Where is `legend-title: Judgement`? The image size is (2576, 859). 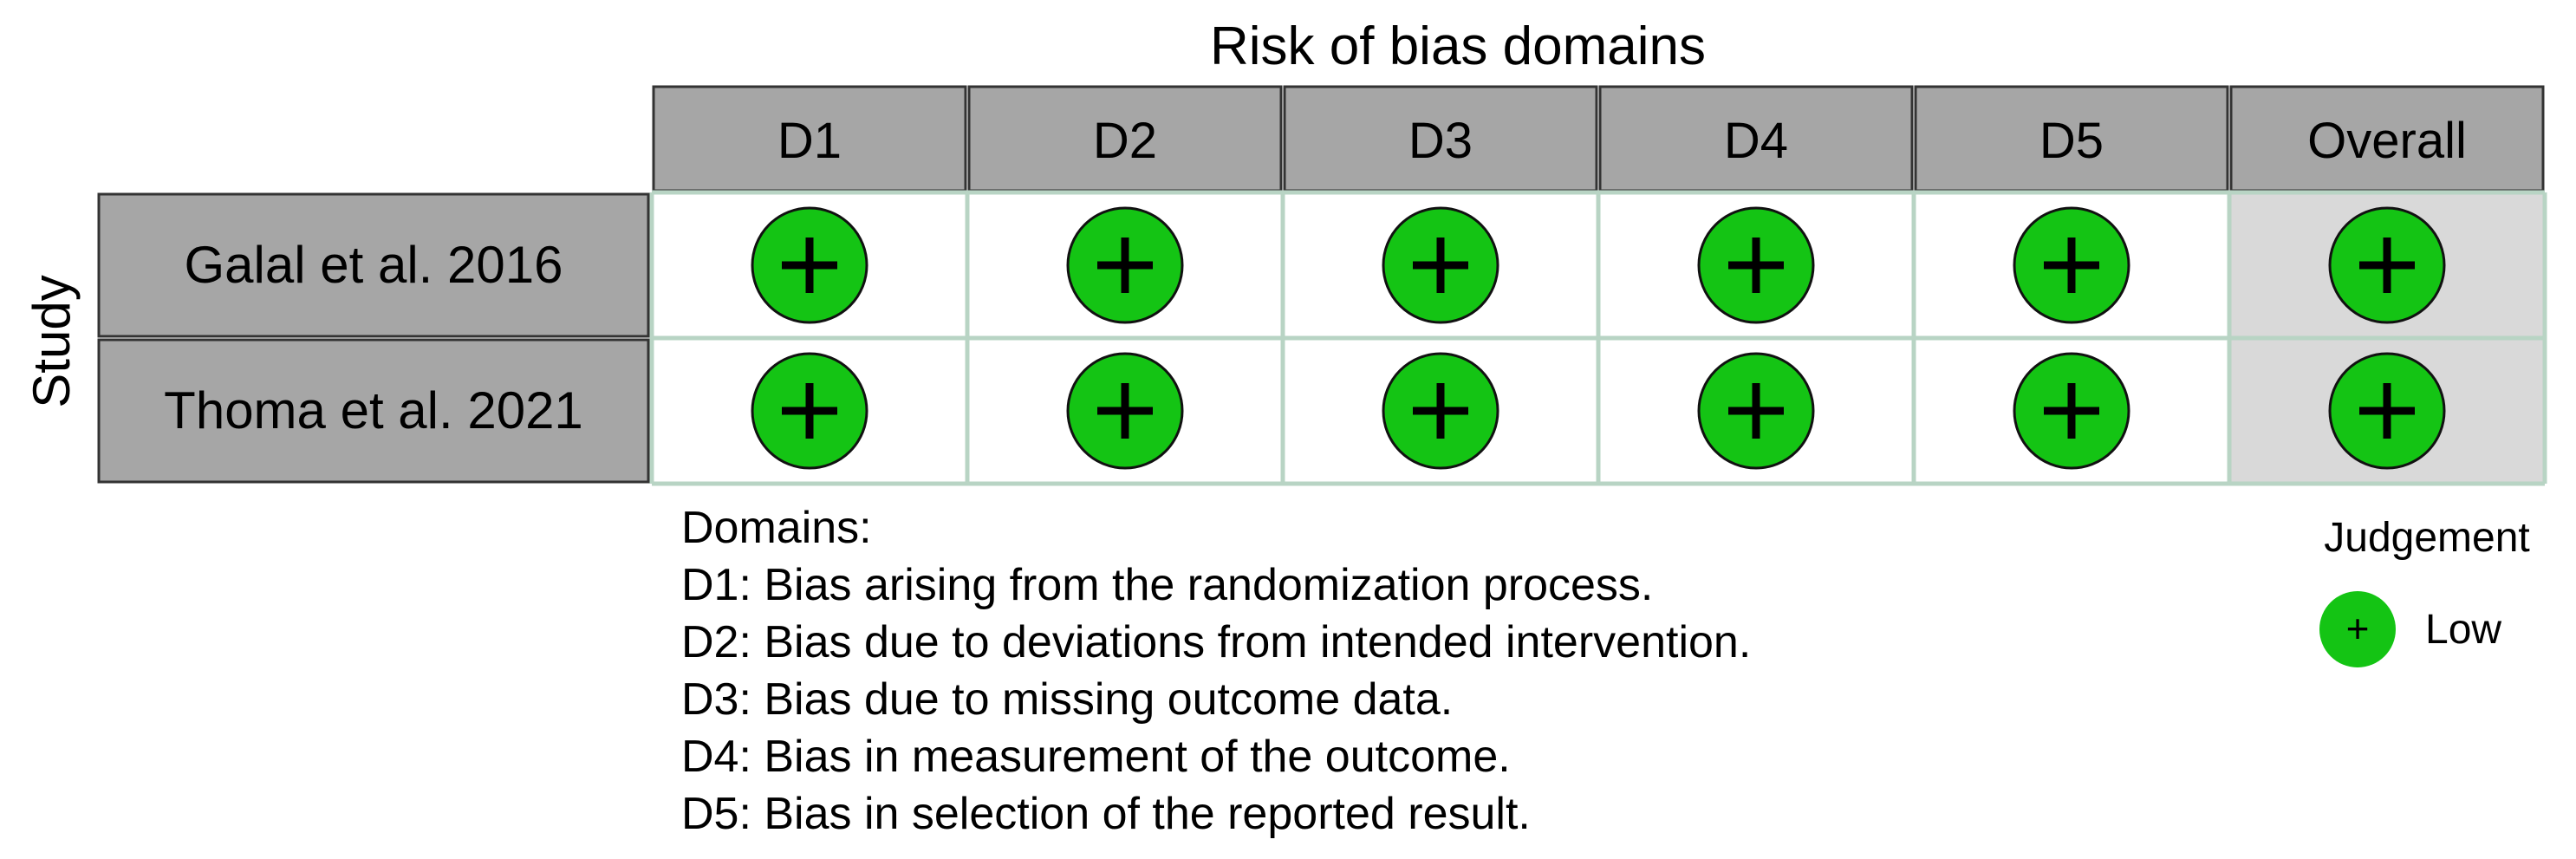 legend-title: Judgement is located at coordinates (2427, 538).